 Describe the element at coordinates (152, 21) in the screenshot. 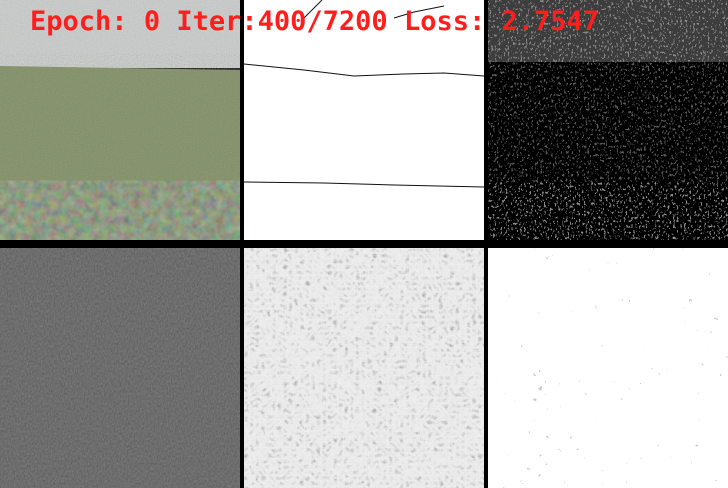

I see `epoch-value: 0` at that location.